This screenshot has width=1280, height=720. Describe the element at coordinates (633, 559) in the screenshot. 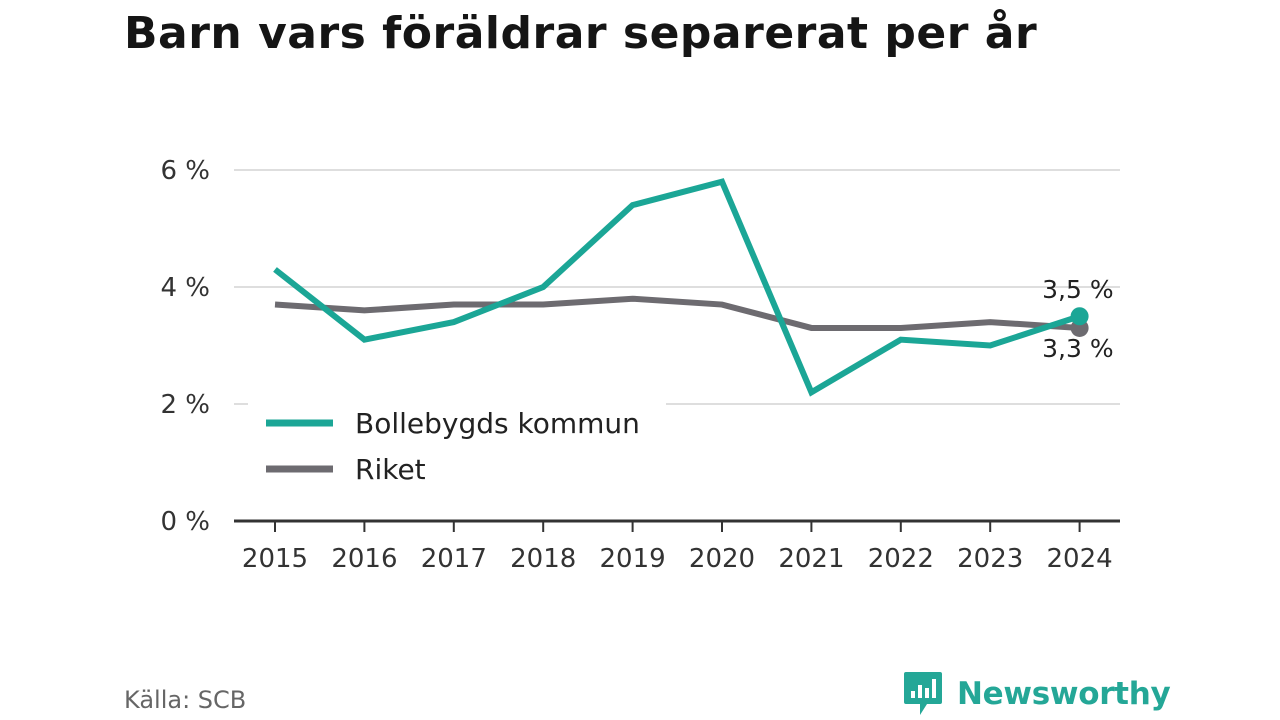

I see `x-tick-label: 2019` at that location.